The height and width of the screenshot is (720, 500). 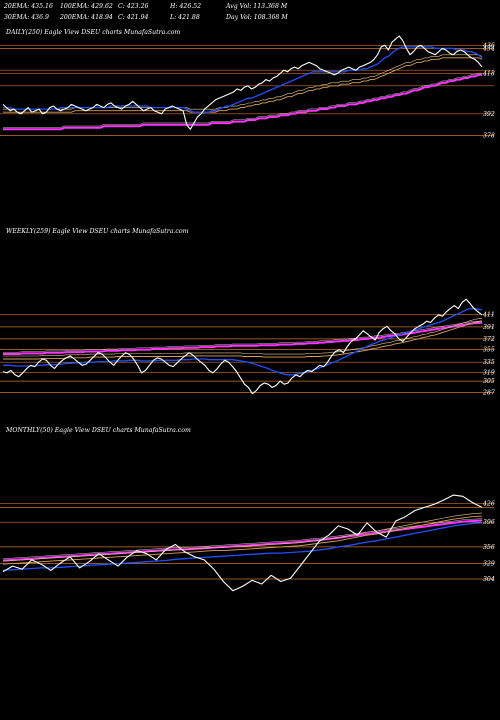 I want to click on weekly-y-tick-372: 372, so click(x=489, y=339).